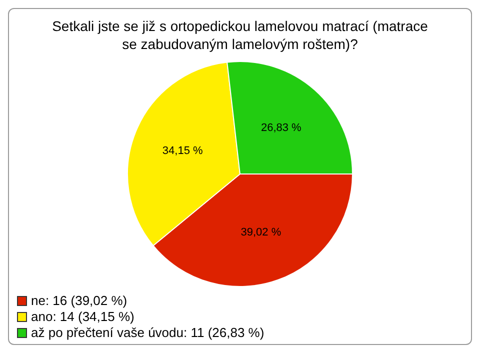  What do you see at coordinates (82, 317) in the screenshot?
I see `legend-label: ano: 14 (34,15 %)` at bounding box center [82, 317].